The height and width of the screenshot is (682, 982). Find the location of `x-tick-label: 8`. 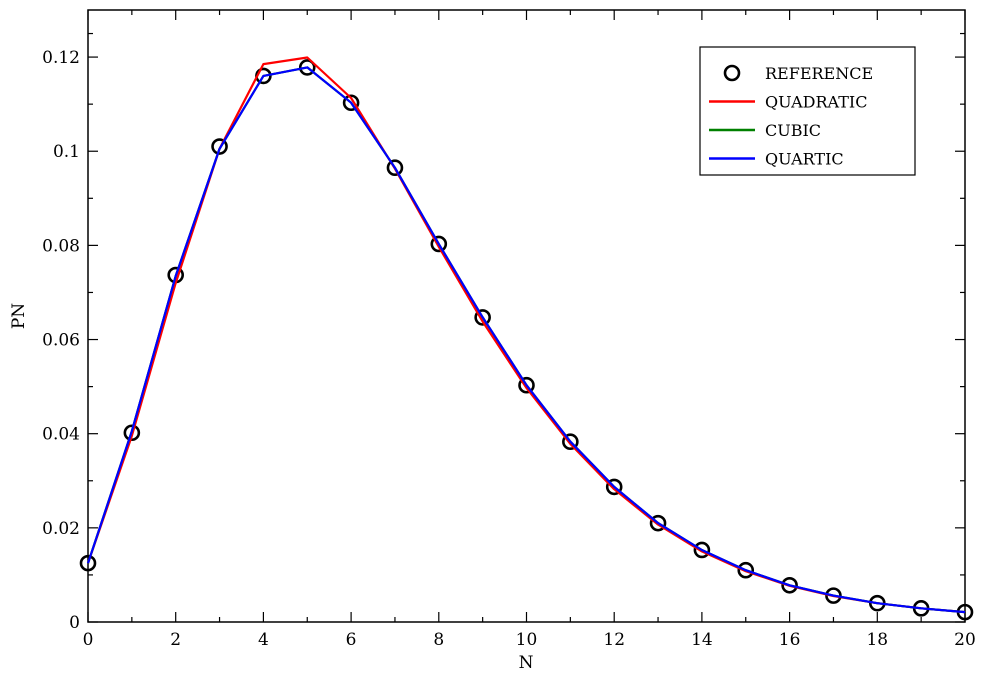

x-tick-label: 8 is located at coordinates (438, 640).